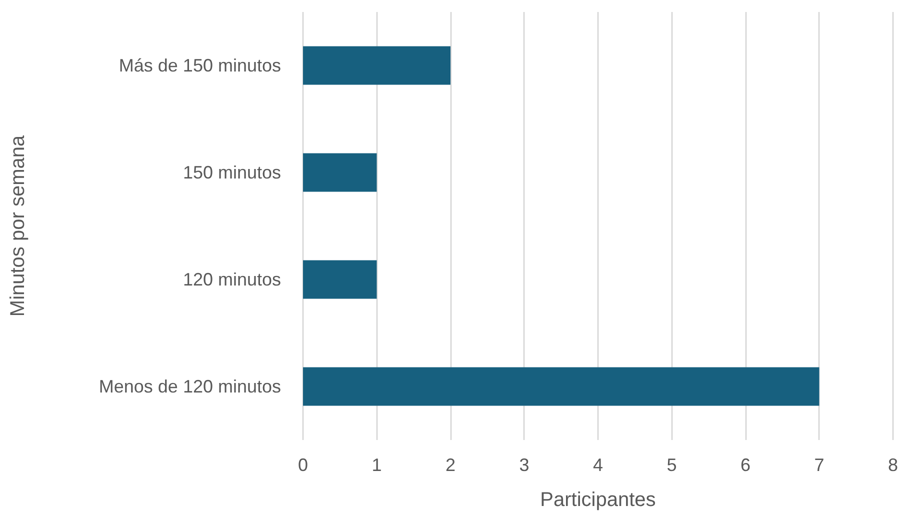  What do you see at coordinates (598, 500) in the screenshot?
I see `x-axis-title: Participantes` at bounding box center [598, 500].